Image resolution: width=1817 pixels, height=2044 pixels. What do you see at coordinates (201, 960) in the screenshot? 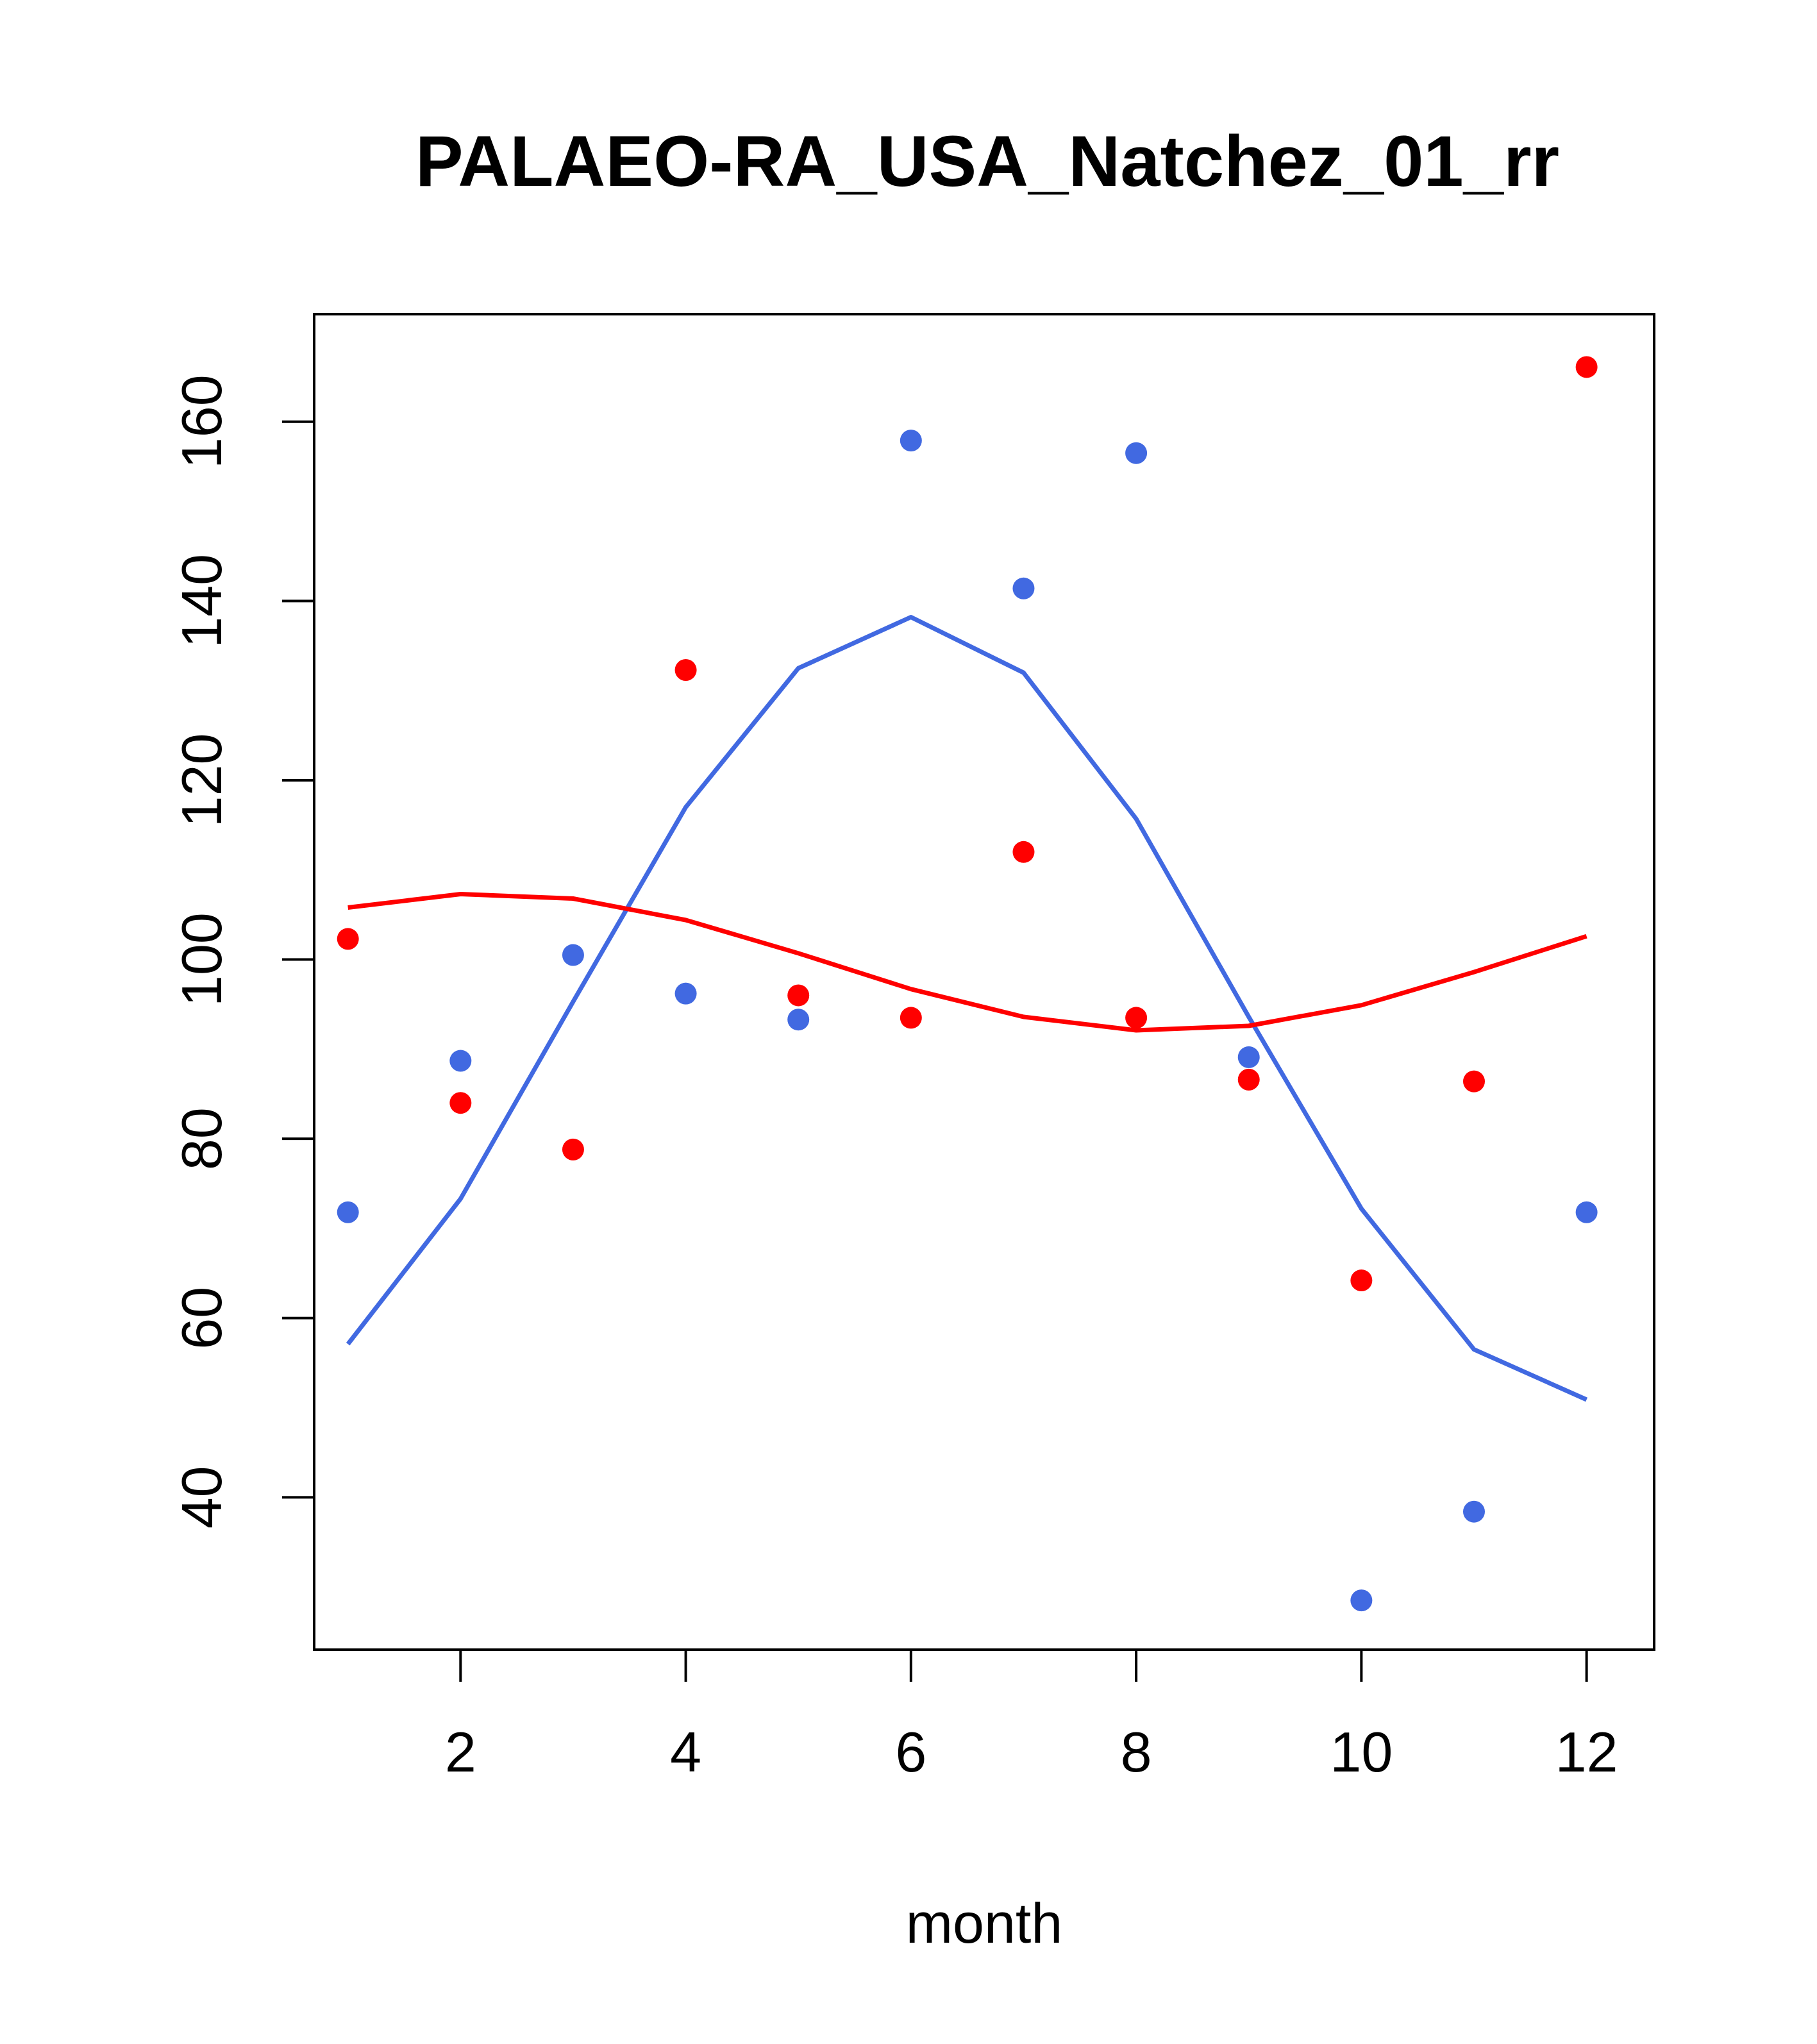
I see `y-tick-label: 100` at bounding box center [201, 960].